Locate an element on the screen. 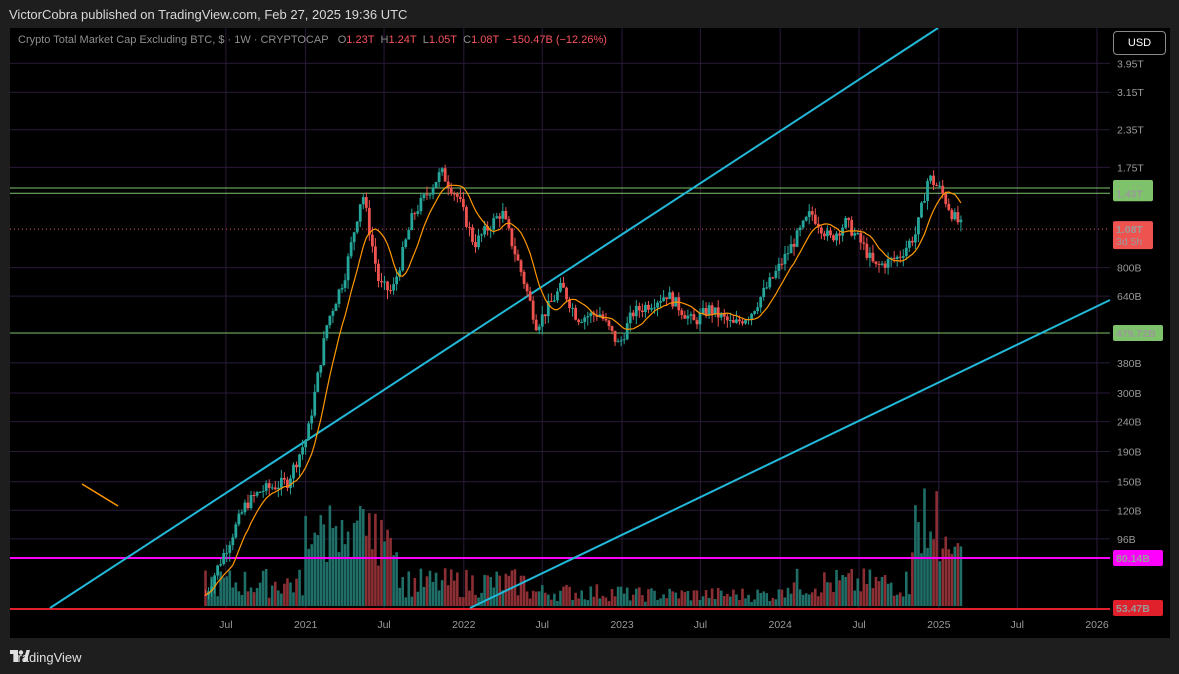  y-tick-label: 300B is located at coordinates (1129, 394).